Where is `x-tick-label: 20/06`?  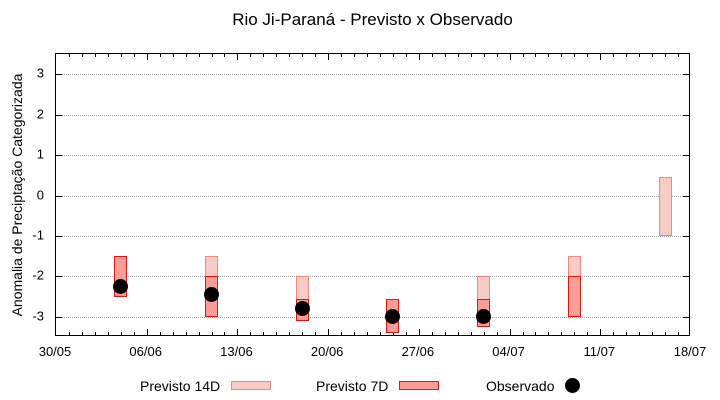 x-tick-label: 20/06 is located at coordinates (327, 351).